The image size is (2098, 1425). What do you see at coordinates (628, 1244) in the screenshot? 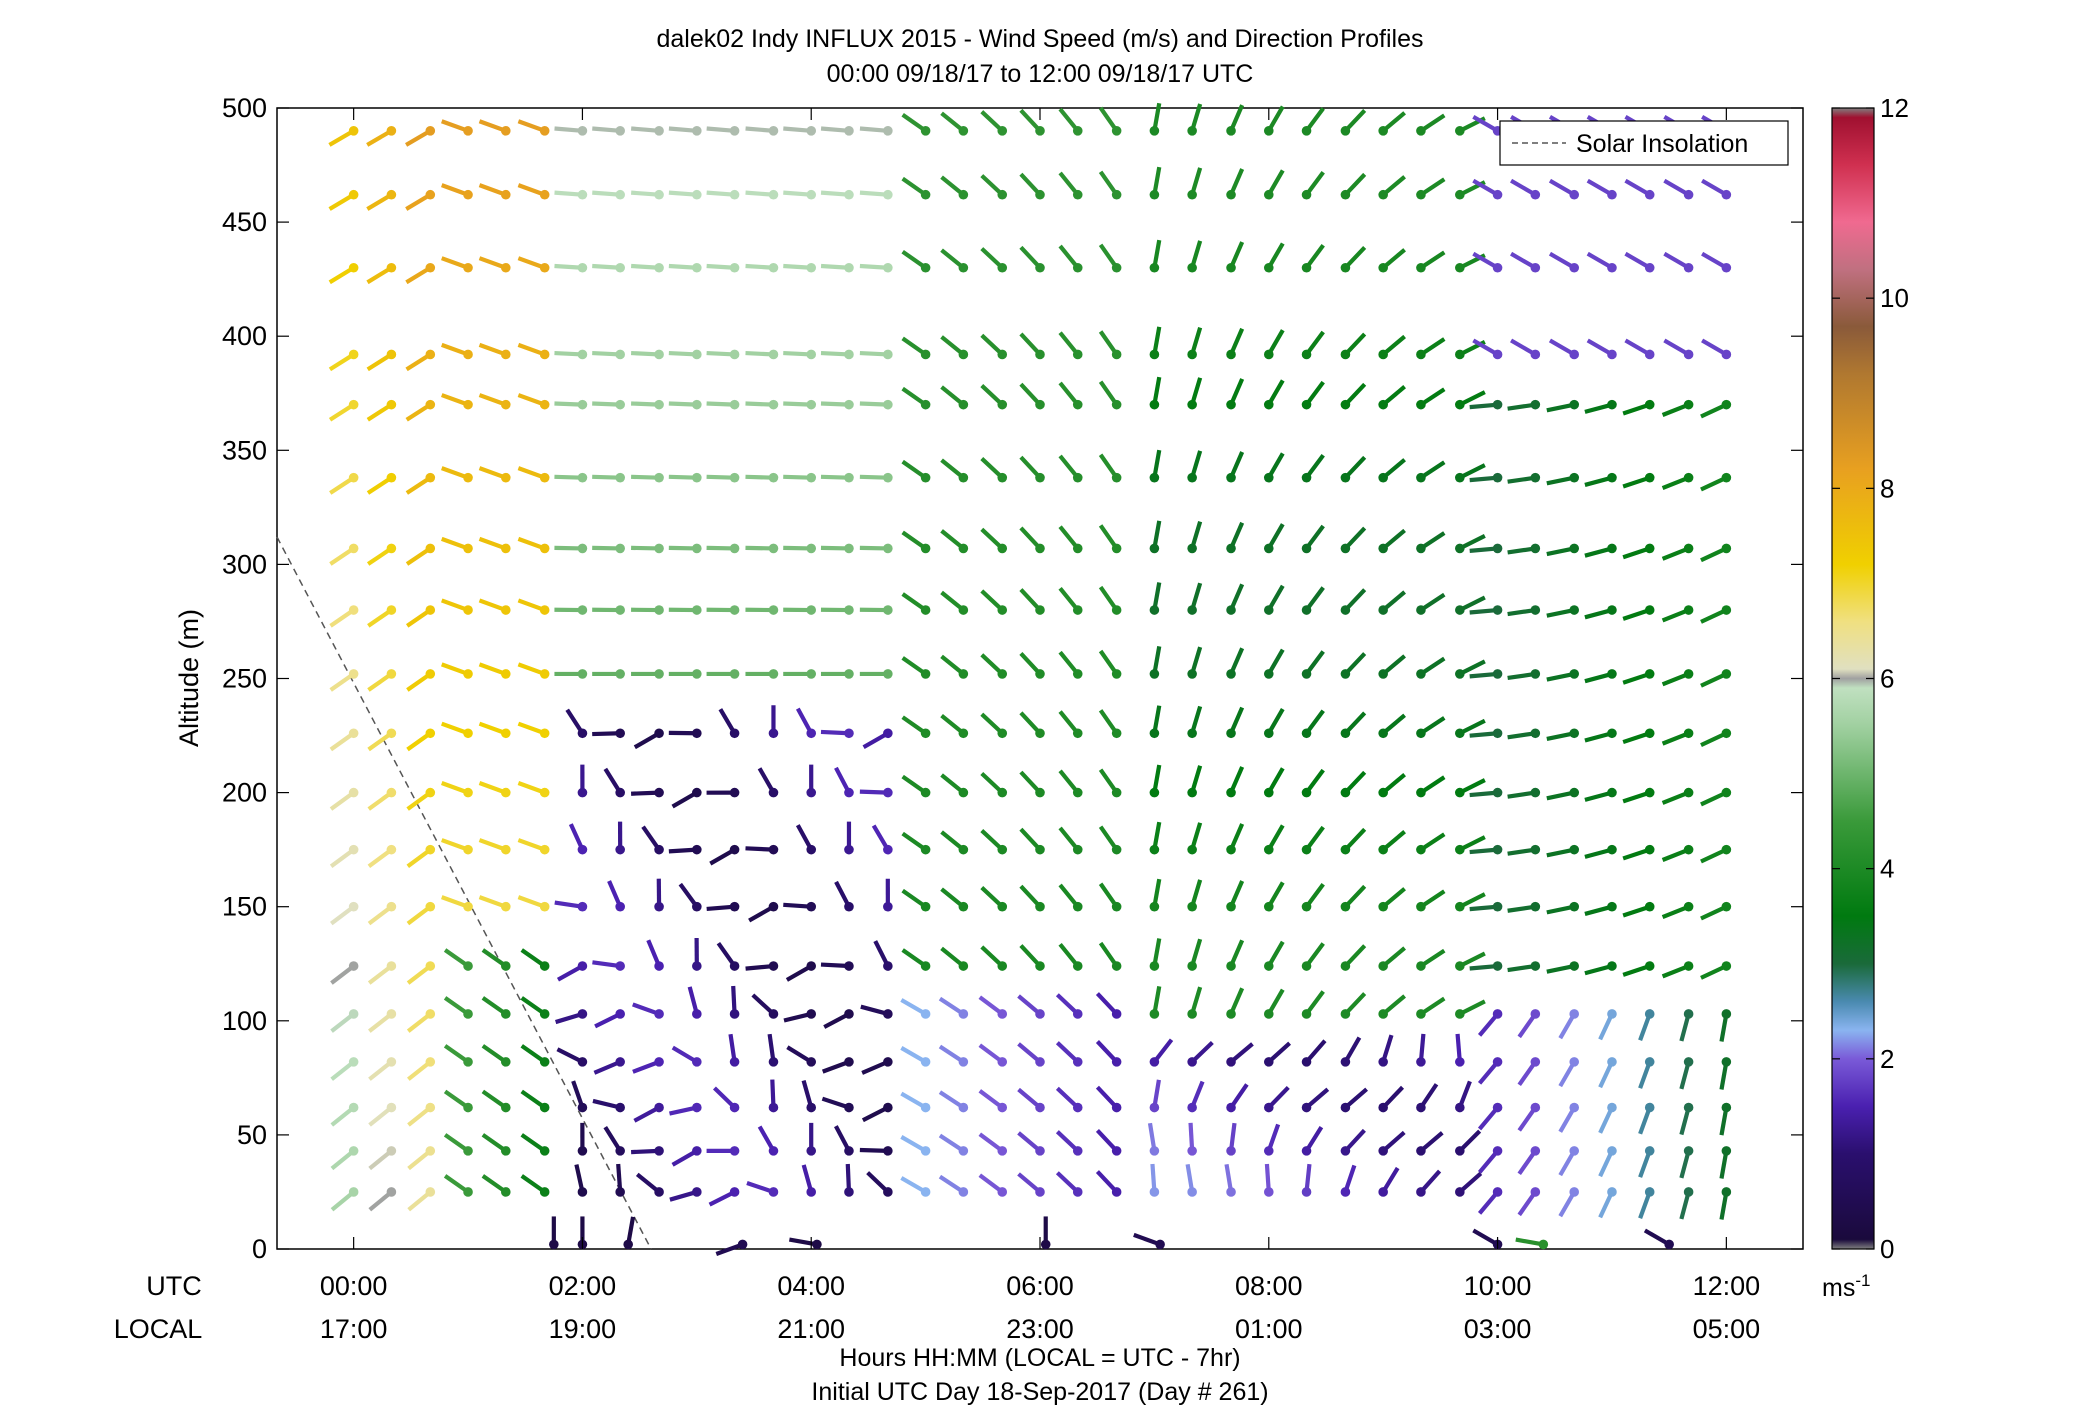
I see `surface-wind-barb-dot` at bounding box center [628, 1244].